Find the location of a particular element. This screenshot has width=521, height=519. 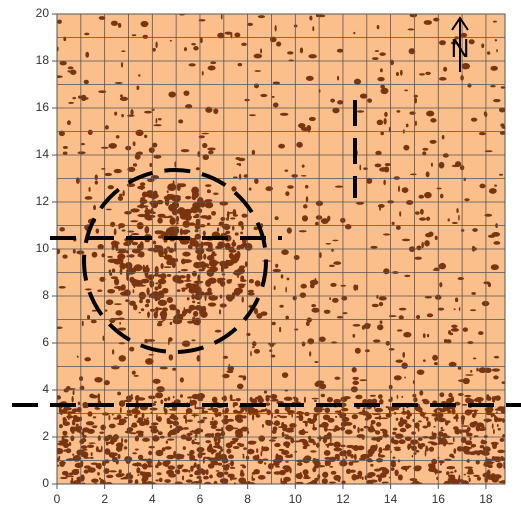

y-tick-label: 8 is located at coordinates (45, 295).